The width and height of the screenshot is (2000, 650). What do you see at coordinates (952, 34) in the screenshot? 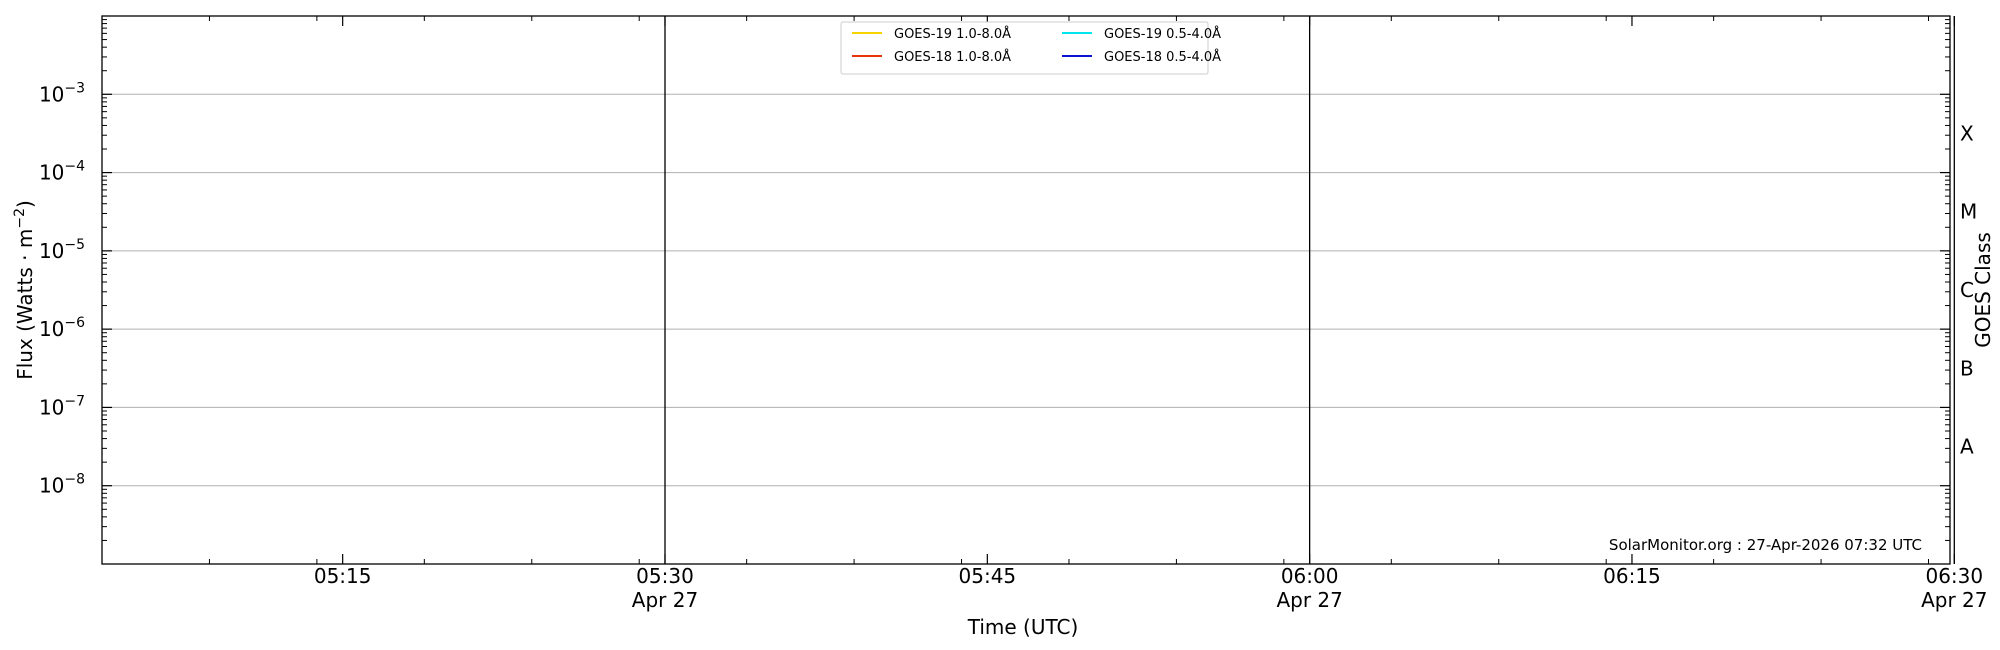
I see `legend-label: GOES-19 1.0-8.0Å` at bounding box center [952, 34].